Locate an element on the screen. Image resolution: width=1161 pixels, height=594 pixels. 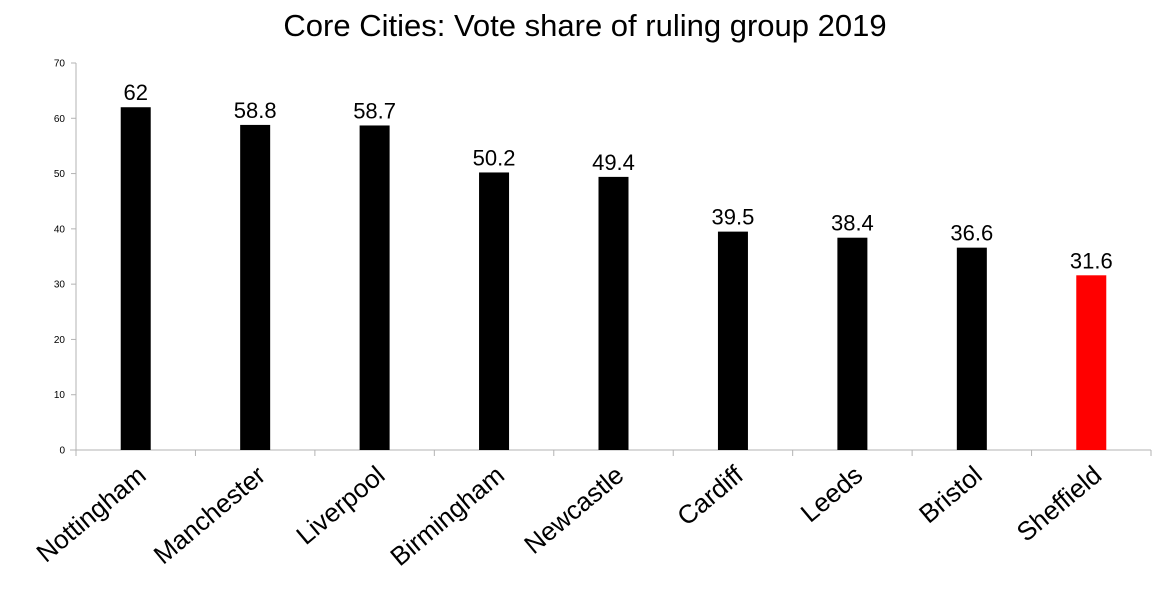
bar-manchester is located at coordinates (255, 287).